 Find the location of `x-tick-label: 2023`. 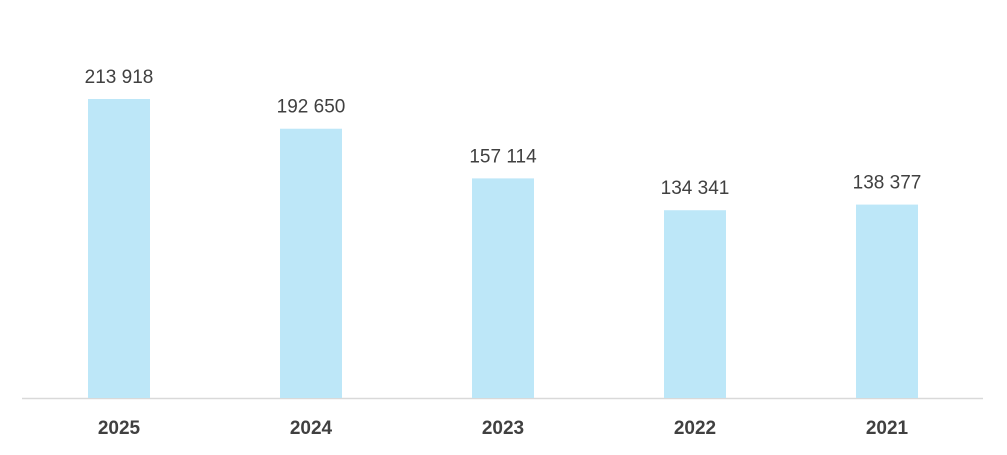

x-tick-label: 2023 is located at coordinates (503, 428).